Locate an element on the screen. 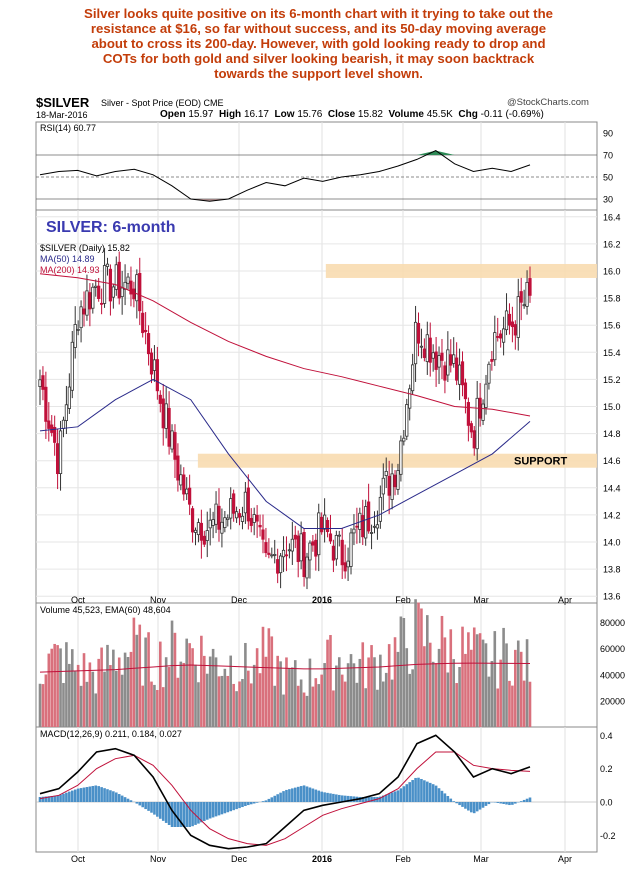  price-tick-label: 16.0 is located at coordinates (612, 271).